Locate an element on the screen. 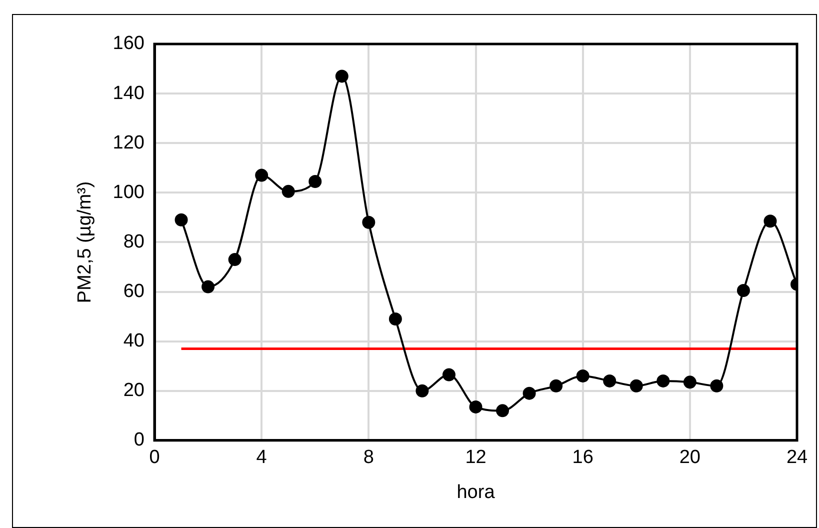 The image size is (819, 528). x-tick-label: 4 is located at coordinates (262, 457).